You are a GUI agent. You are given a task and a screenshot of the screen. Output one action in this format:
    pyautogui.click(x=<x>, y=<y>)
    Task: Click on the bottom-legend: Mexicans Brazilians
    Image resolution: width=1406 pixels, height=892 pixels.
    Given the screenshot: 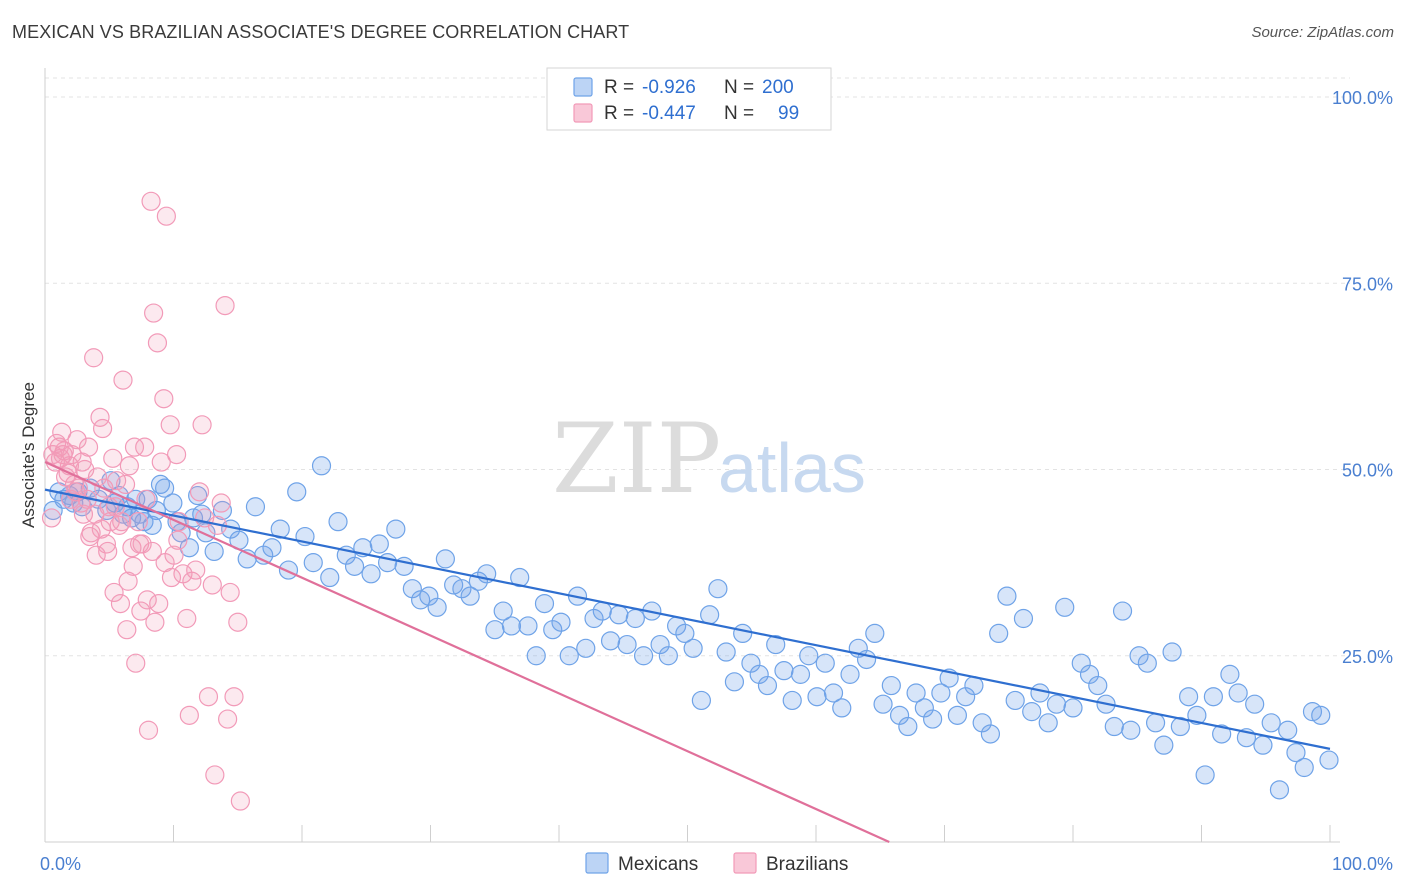 What is the action you would take?
    pyautogui.click(x=716, y=863)
    